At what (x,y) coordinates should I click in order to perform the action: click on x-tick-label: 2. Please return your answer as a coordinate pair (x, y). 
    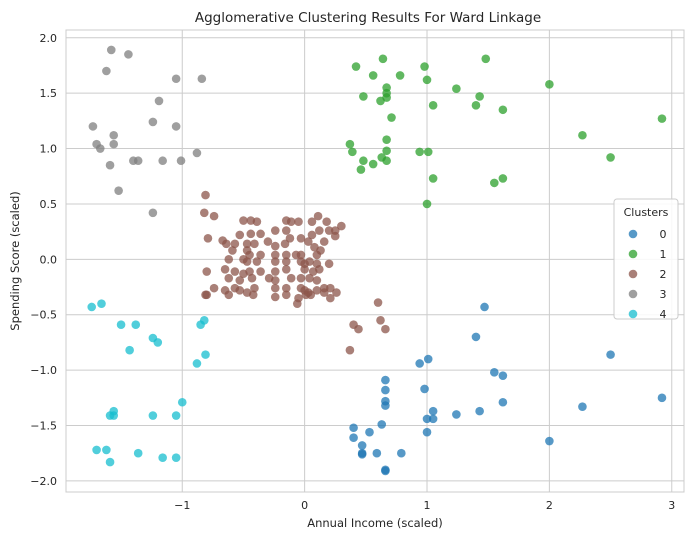
    Looking at the image, I should click on (549, 505).